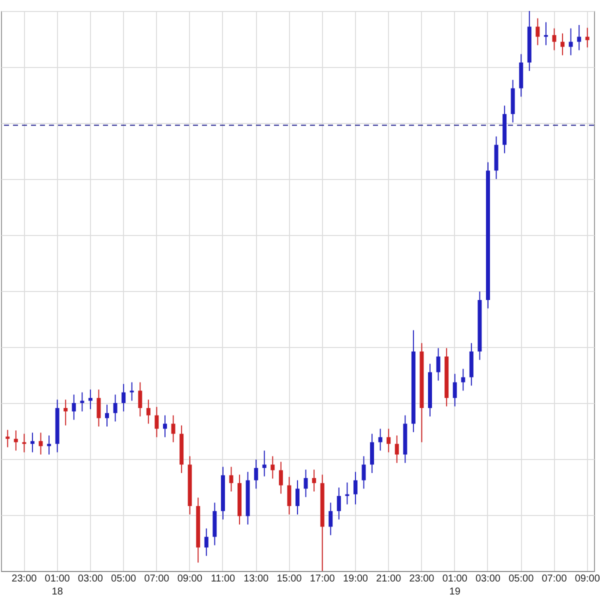 The image size is (600, 600). What do you see at coordinates (223, 579) in the screenshot?
I see `x-tick-label: 11:00` at bounding box center [223, 579].